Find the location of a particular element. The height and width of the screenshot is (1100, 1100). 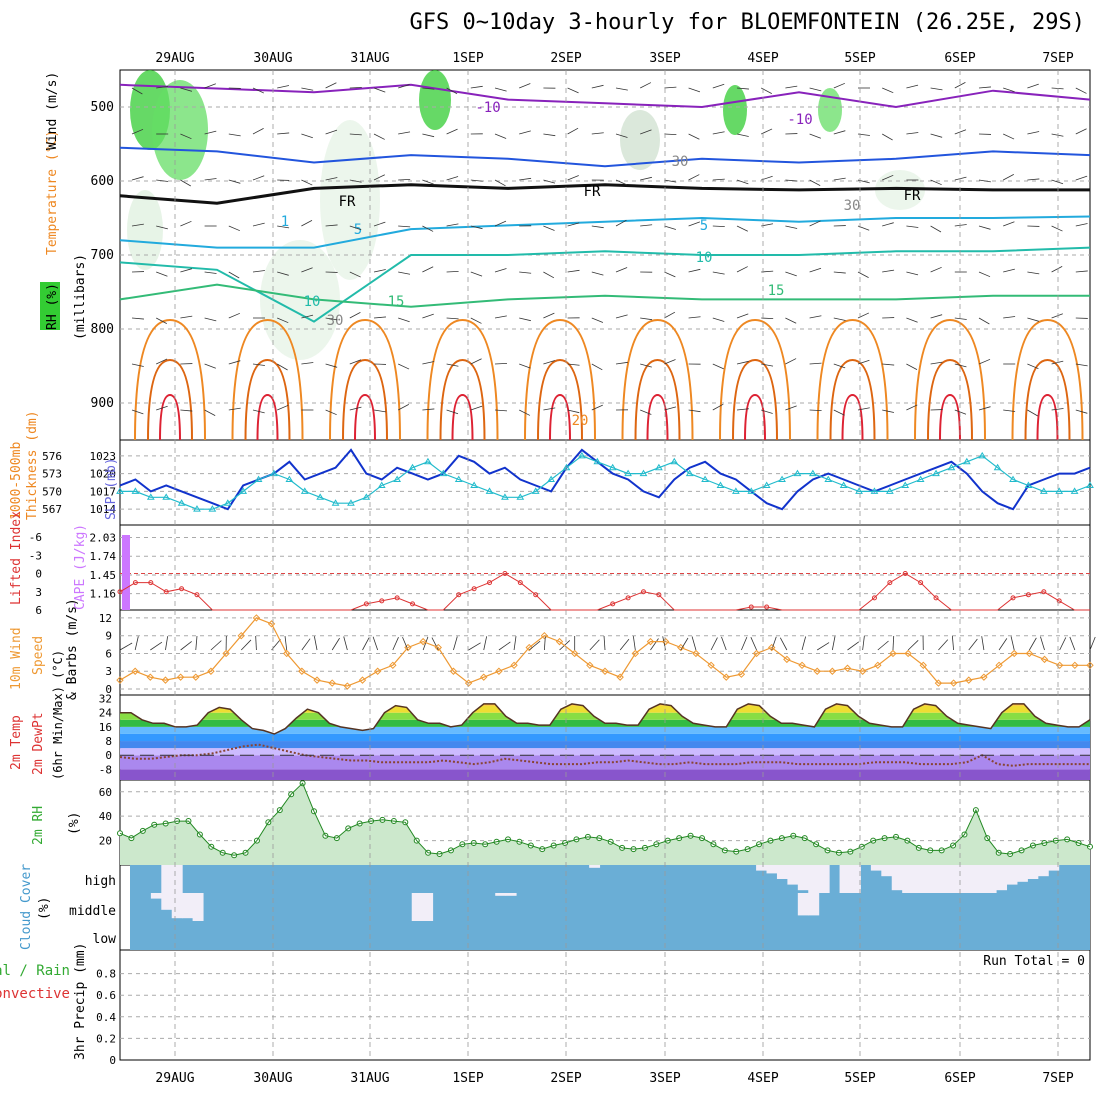

wind10-label-1: 10m Wind is located at coordinates (16, 658).